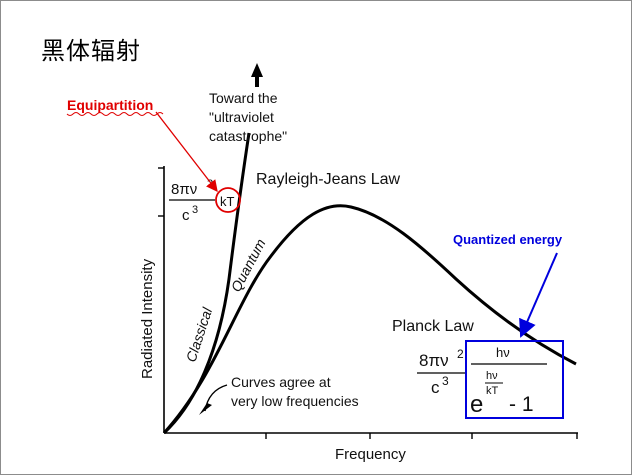  I want to click on planck-numerator: hν, so click(503, 352).